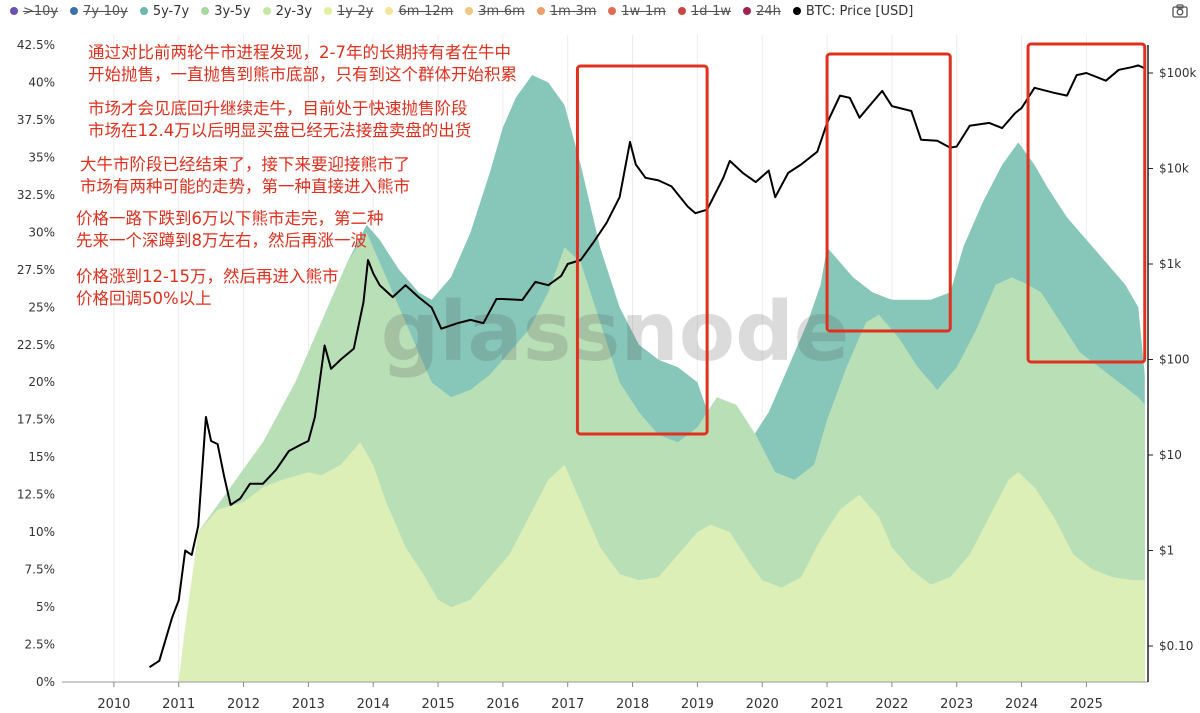 The height and width of the screenshot is (713, 1200). Describe the element at coordinates (144, 298) in the screenshot. I see `annotation-line: 价格回调50%以上` at that location.